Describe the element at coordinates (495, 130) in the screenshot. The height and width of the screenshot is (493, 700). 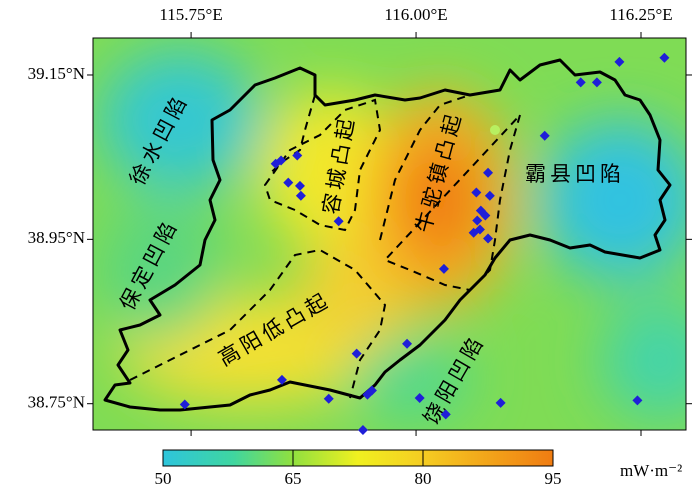
I see `marker` at that location.